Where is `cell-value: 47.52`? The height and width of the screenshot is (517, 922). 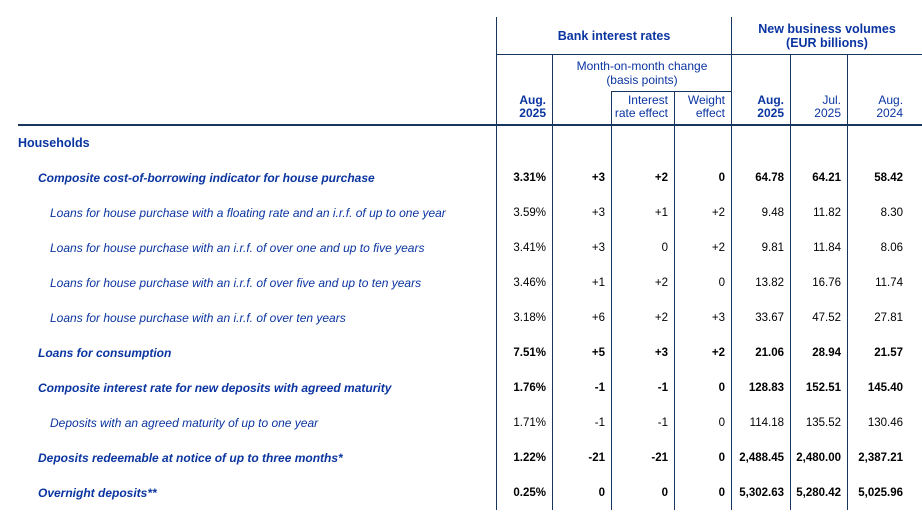 cell-value: 47.52 is located at coordinates (819, 317).